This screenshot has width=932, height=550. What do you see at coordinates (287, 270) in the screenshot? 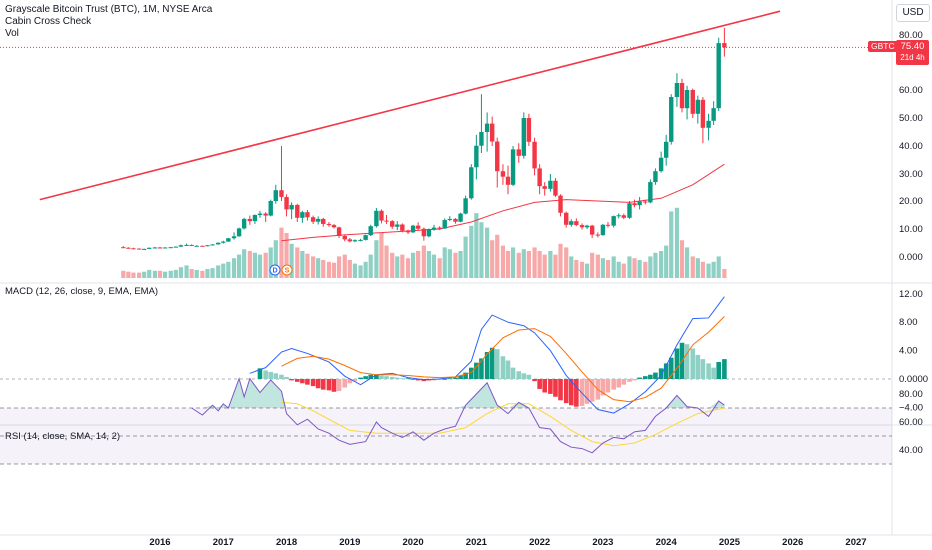
I see `event-marker-s` at bounding box center [287, 270].